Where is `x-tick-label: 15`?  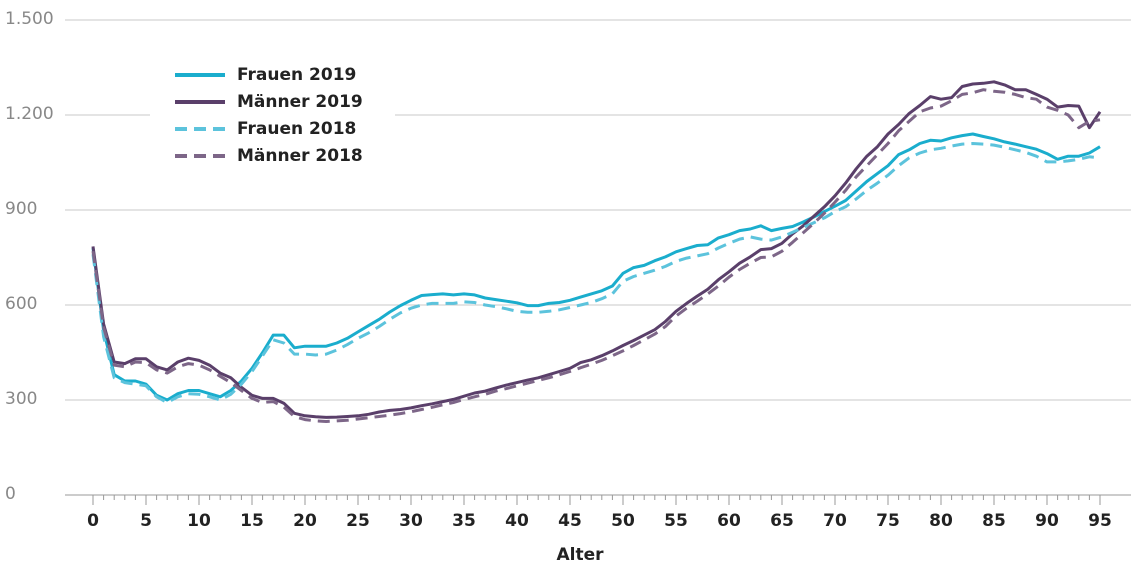 x-tick-label: 15 is located at coordinates (252, 521).